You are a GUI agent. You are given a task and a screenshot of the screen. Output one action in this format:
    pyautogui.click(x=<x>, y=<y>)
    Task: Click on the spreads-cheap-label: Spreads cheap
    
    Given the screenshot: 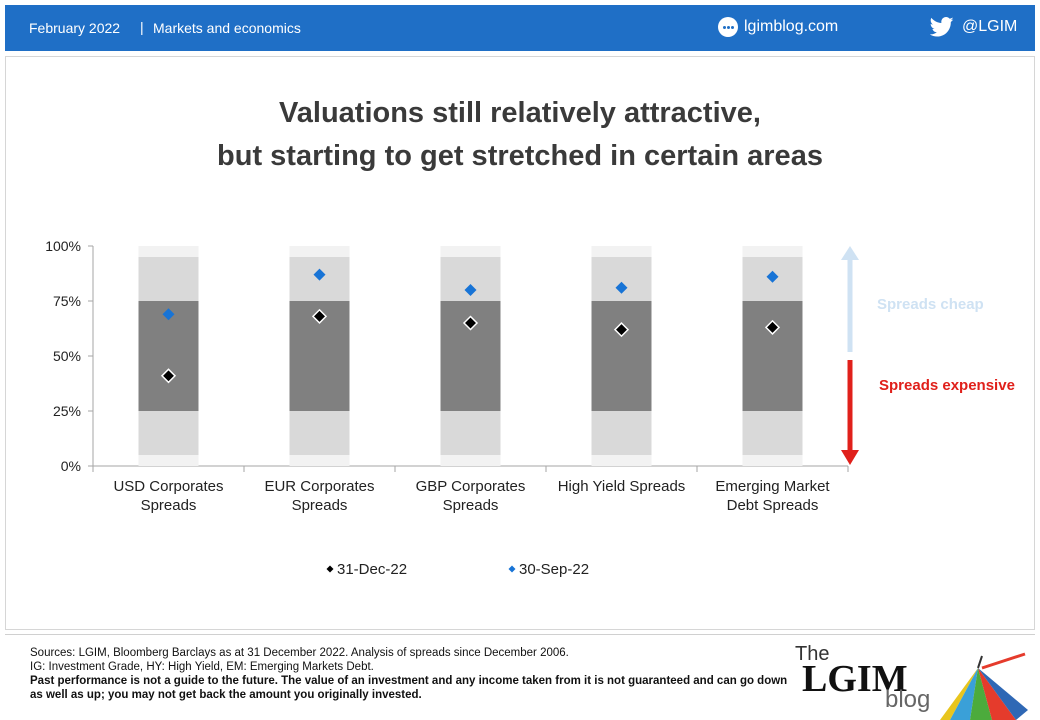 What is the action you would take?
    pyautogui.click(x=930, y=304)
    